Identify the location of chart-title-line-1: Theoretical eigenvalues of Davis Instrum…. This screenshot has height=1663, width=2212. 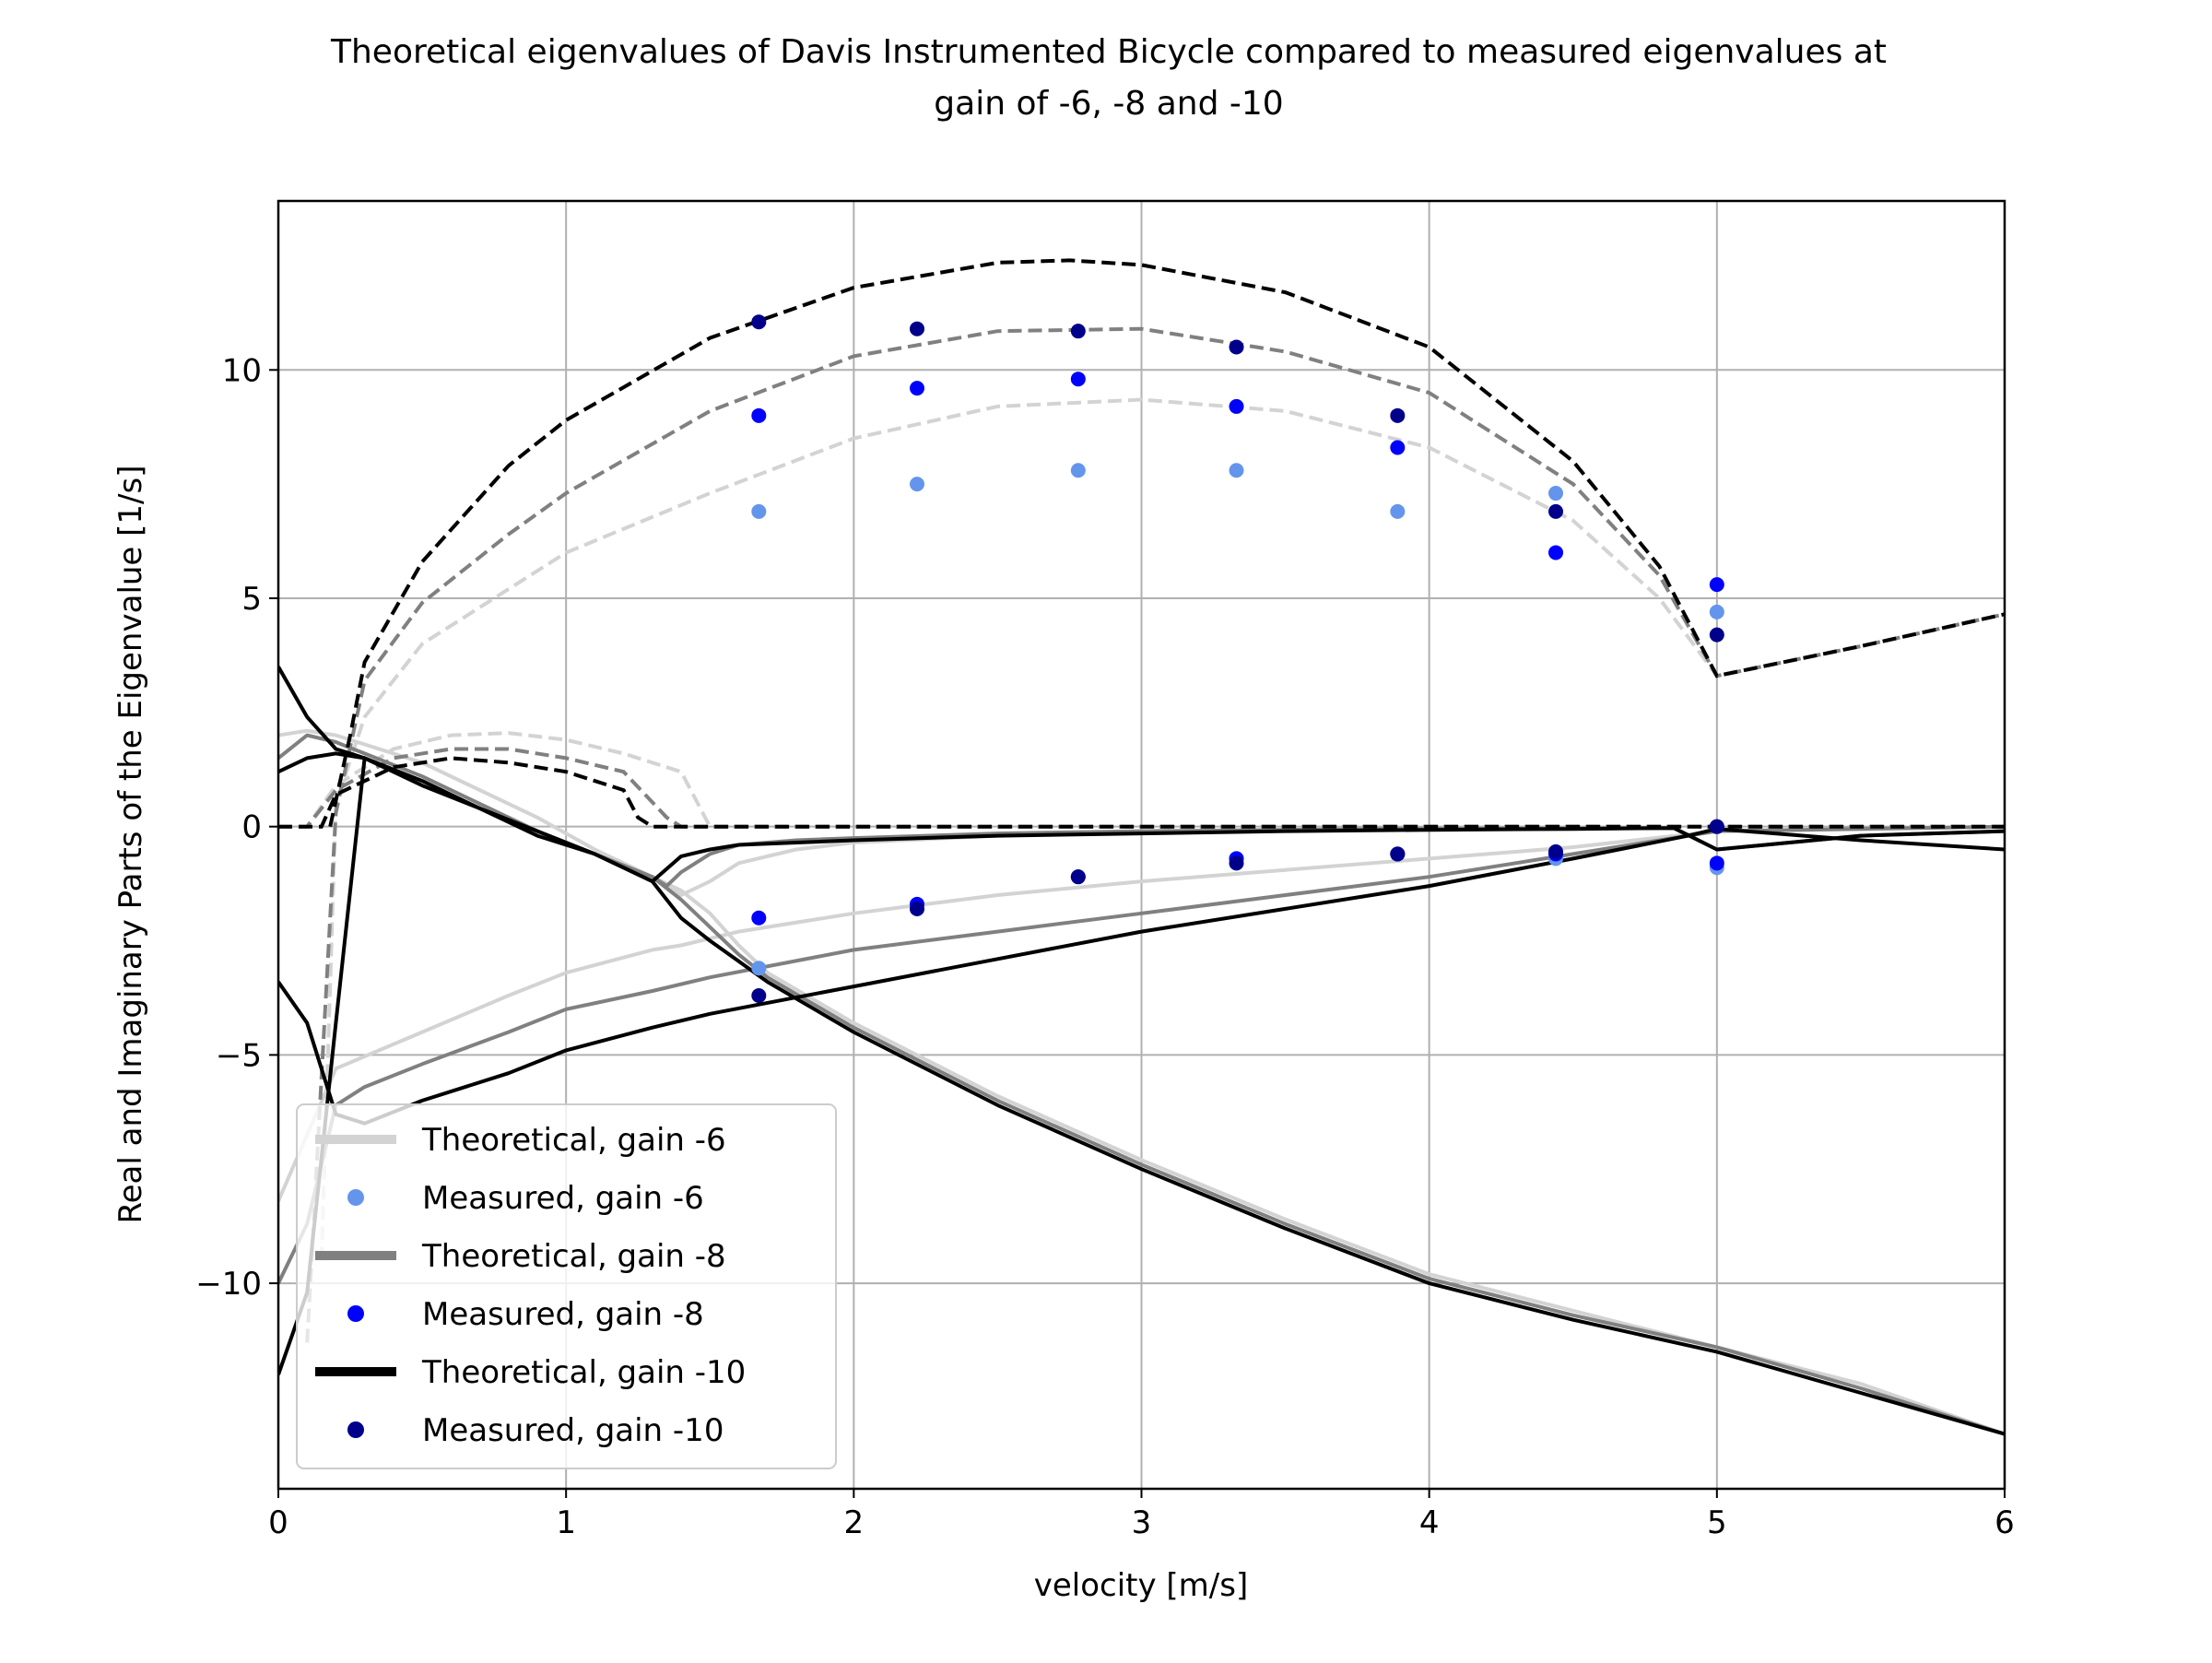
(1108, 52).